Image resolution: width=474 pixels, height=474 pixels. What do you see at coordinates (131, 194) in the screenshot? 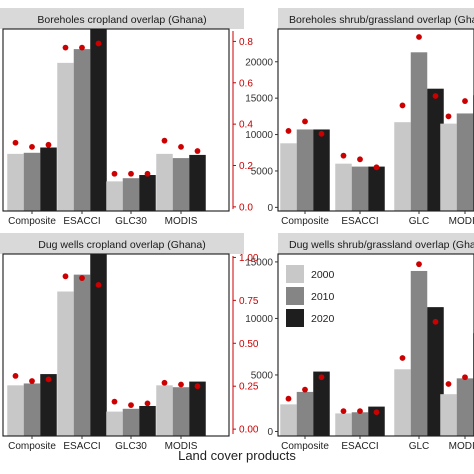
I see `panel-1-bar-glc30-2010` at bounding box center [131, 194].